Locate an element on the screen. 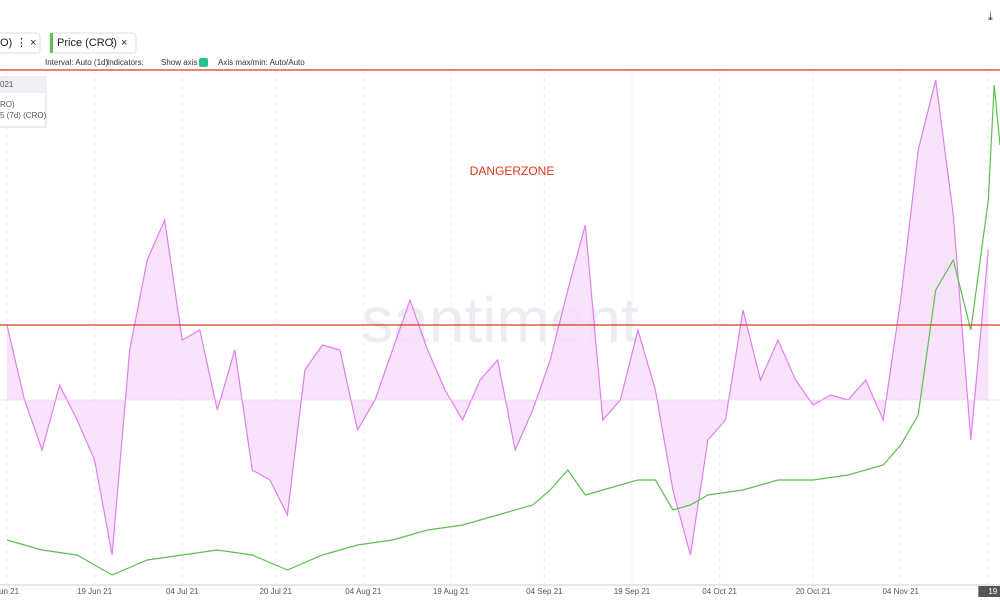 This screenshot has height=605, width=1000. x-tick-highlight is located at coordinates (989, 591).